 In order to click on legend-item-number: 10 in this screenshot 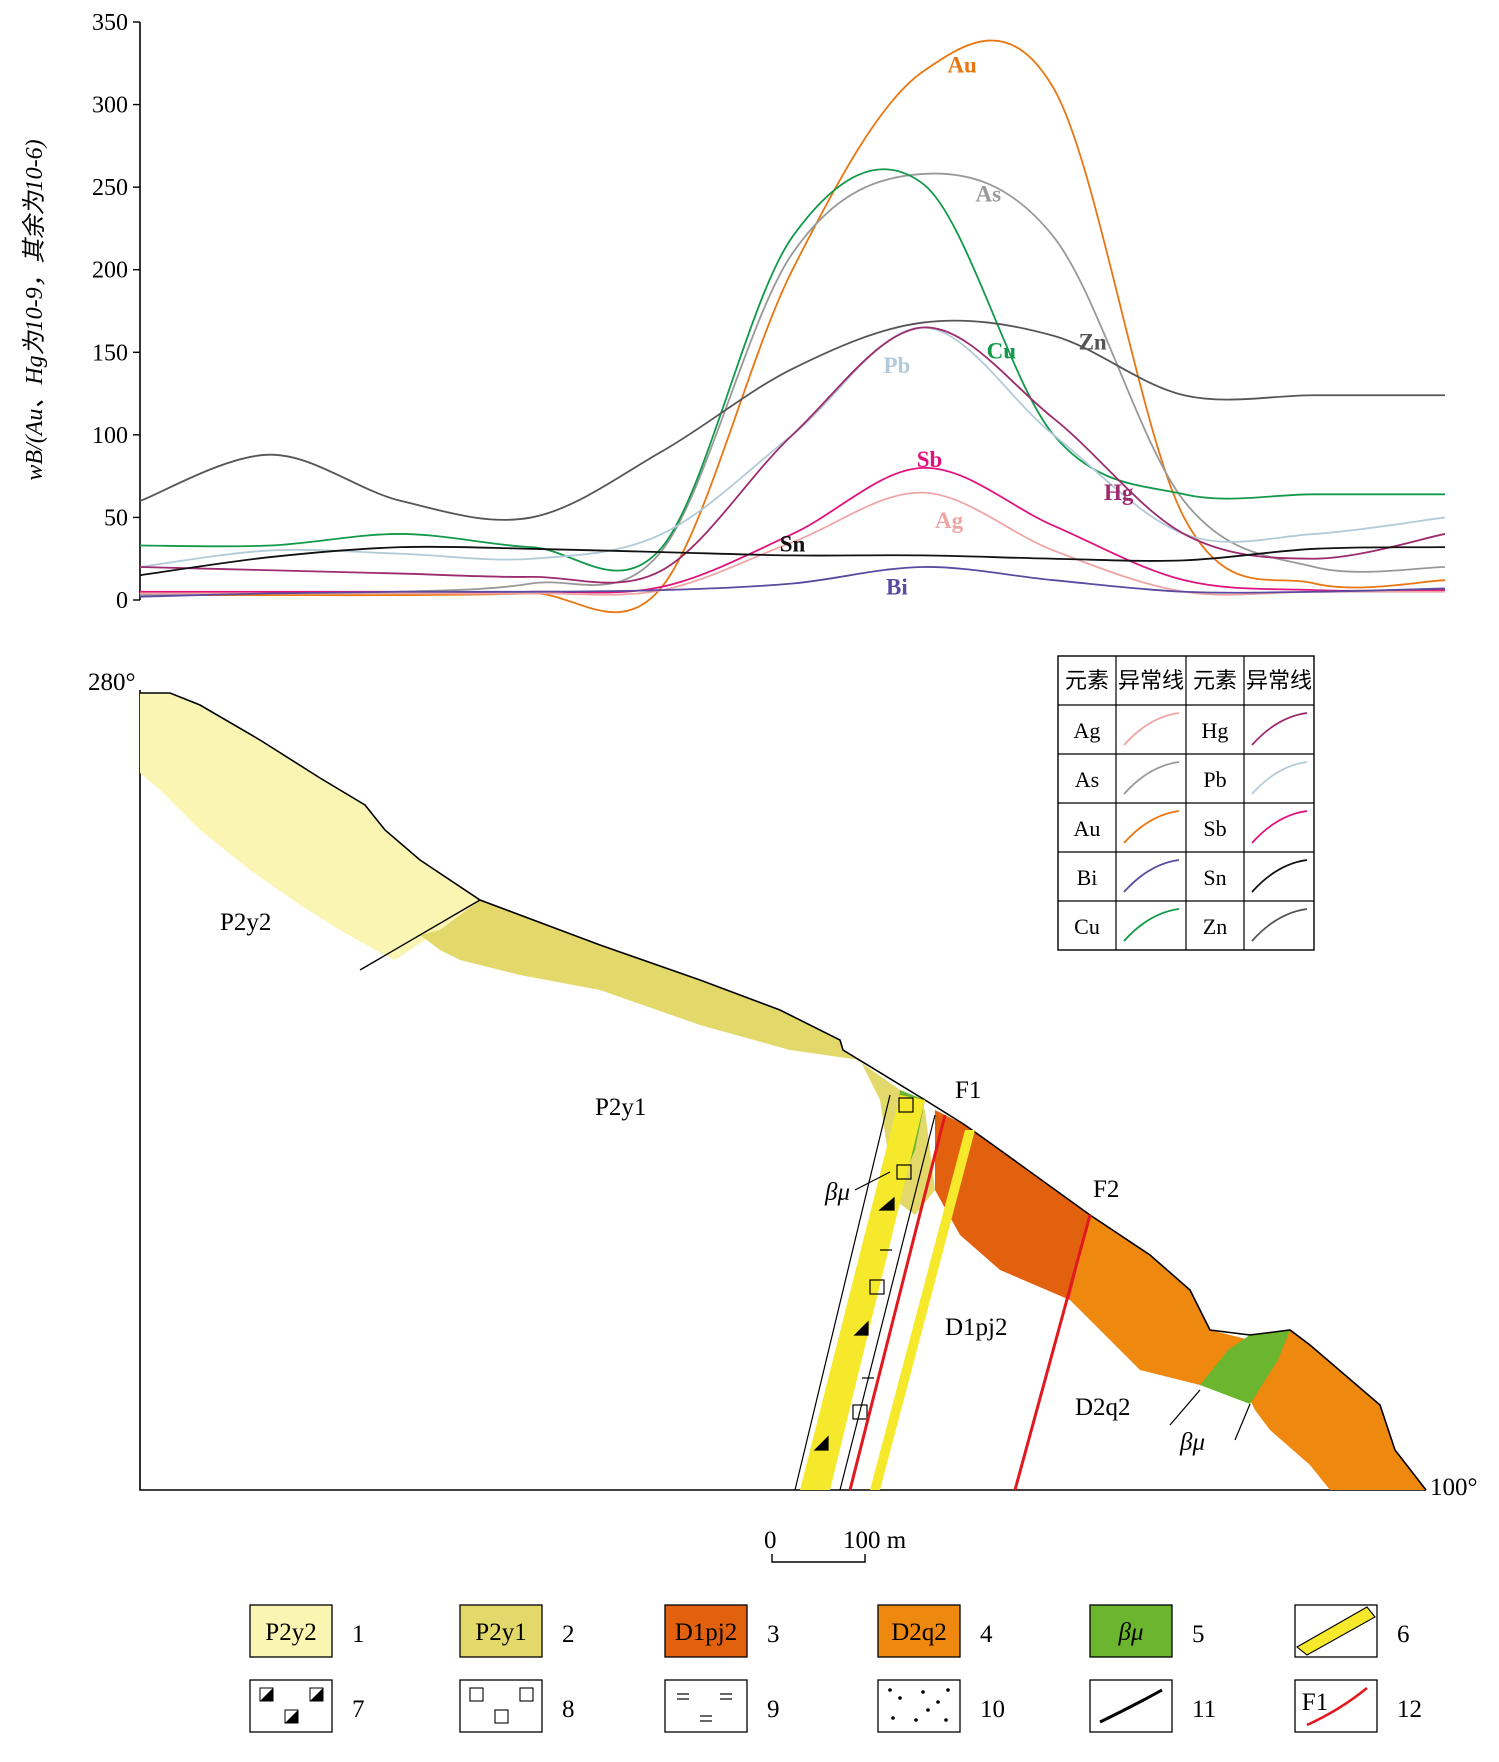, I will do `click(992, 1709)`.